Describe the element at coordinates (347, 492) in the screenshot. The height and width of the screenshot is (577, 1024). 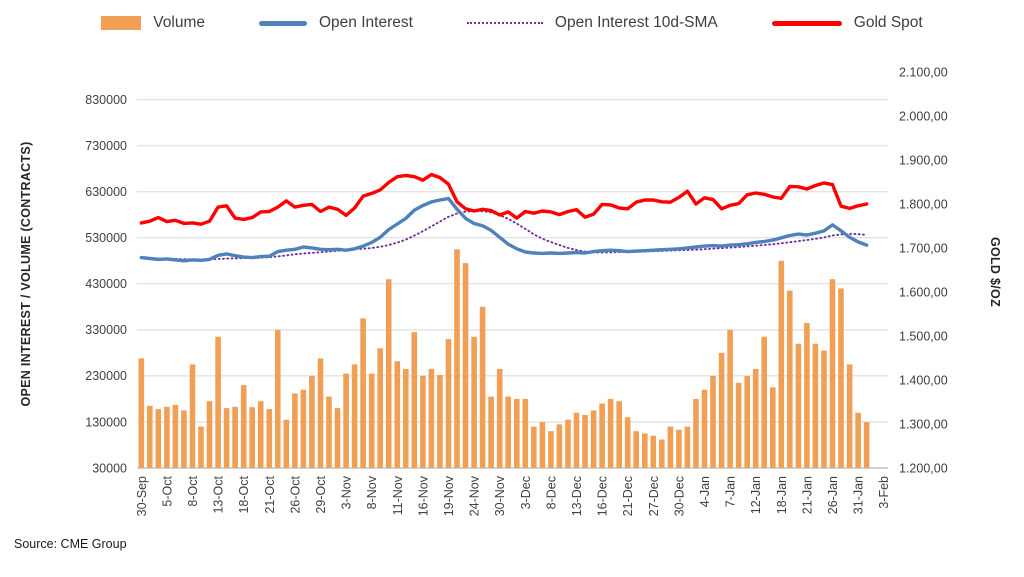
I see `x-axis-tick-label: 3-Nov` at that location.